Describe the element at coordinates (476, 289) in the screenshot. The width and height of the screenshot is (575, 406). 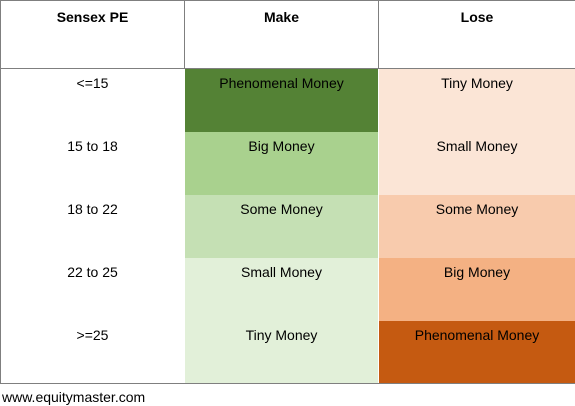
I see `lose-cell: Big Money` at that location.